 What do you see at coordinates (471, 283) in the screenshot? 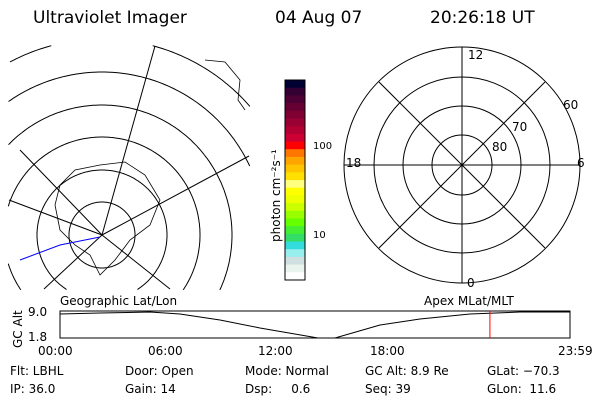
I see `mlt-label-0: 0` at bounding box center [471, 283].